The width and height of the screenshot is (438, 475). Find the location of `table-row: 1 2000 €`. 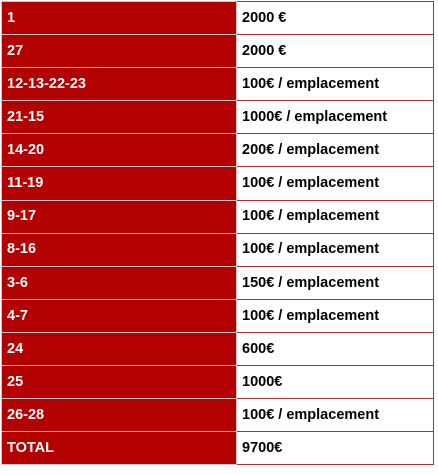

table-row: 1 2000 € is located at coordinates (217, 18).